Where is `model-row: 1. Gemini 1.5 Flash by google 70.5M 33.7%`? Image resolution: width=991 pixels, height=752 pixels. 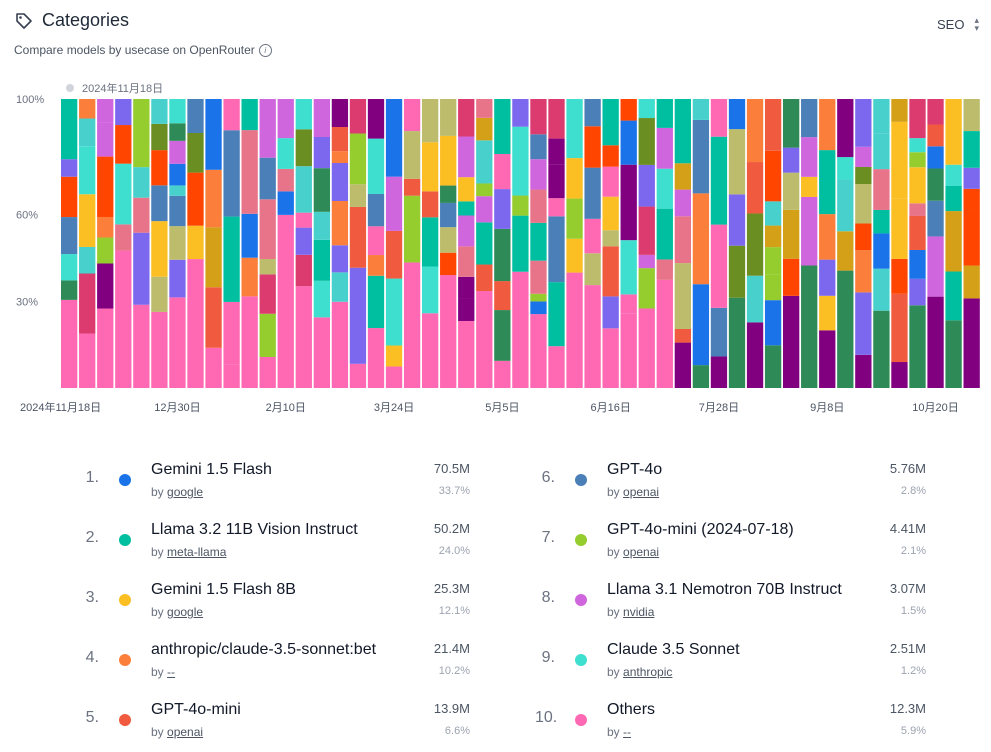 model-row: 1. Gemini 1.5 Flash by google 70.5M 33.7% is located at coordinates (274, 480).